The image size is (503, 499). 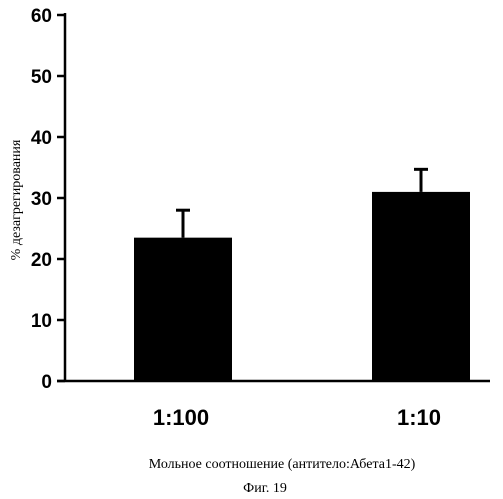 I want to click on y-tick-label: 30, so click(x=41, y=199).